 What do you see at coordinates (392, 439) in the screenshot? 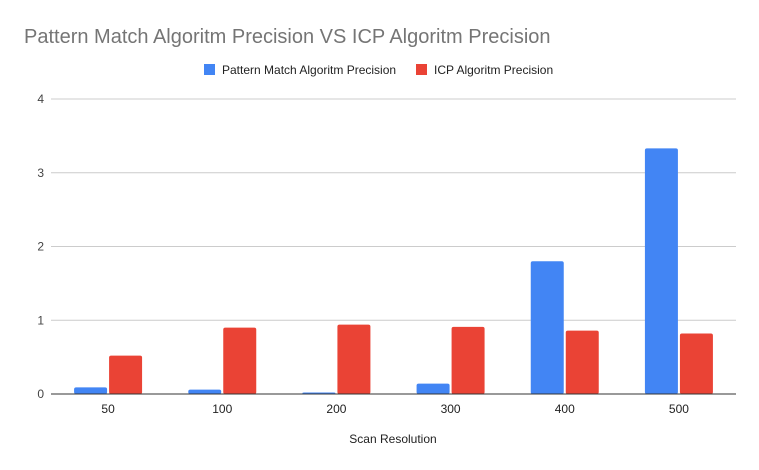
I see `x-axis-label: Scan Resolution` at bounding box center [392, 439].